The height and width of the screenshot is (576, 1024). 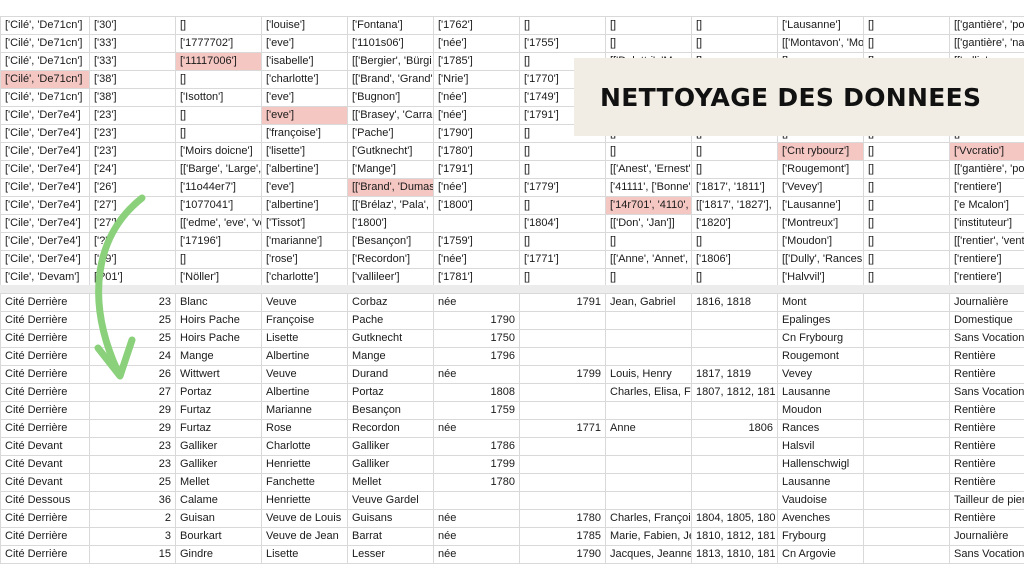 I want to click on clean-cell: Lisette, so click(x=304, y=338).